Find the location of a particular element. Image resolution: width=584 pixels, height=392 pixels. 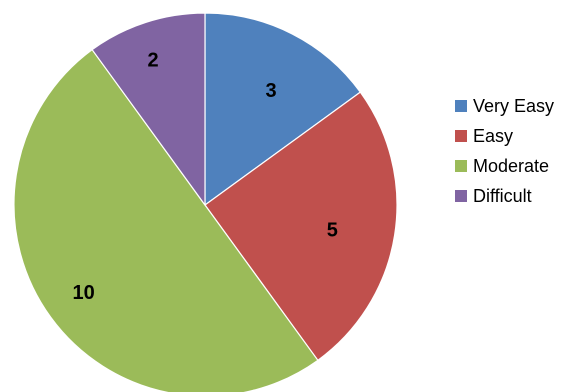

legend-label-easy: Easy is located at coordinates (493, 135).